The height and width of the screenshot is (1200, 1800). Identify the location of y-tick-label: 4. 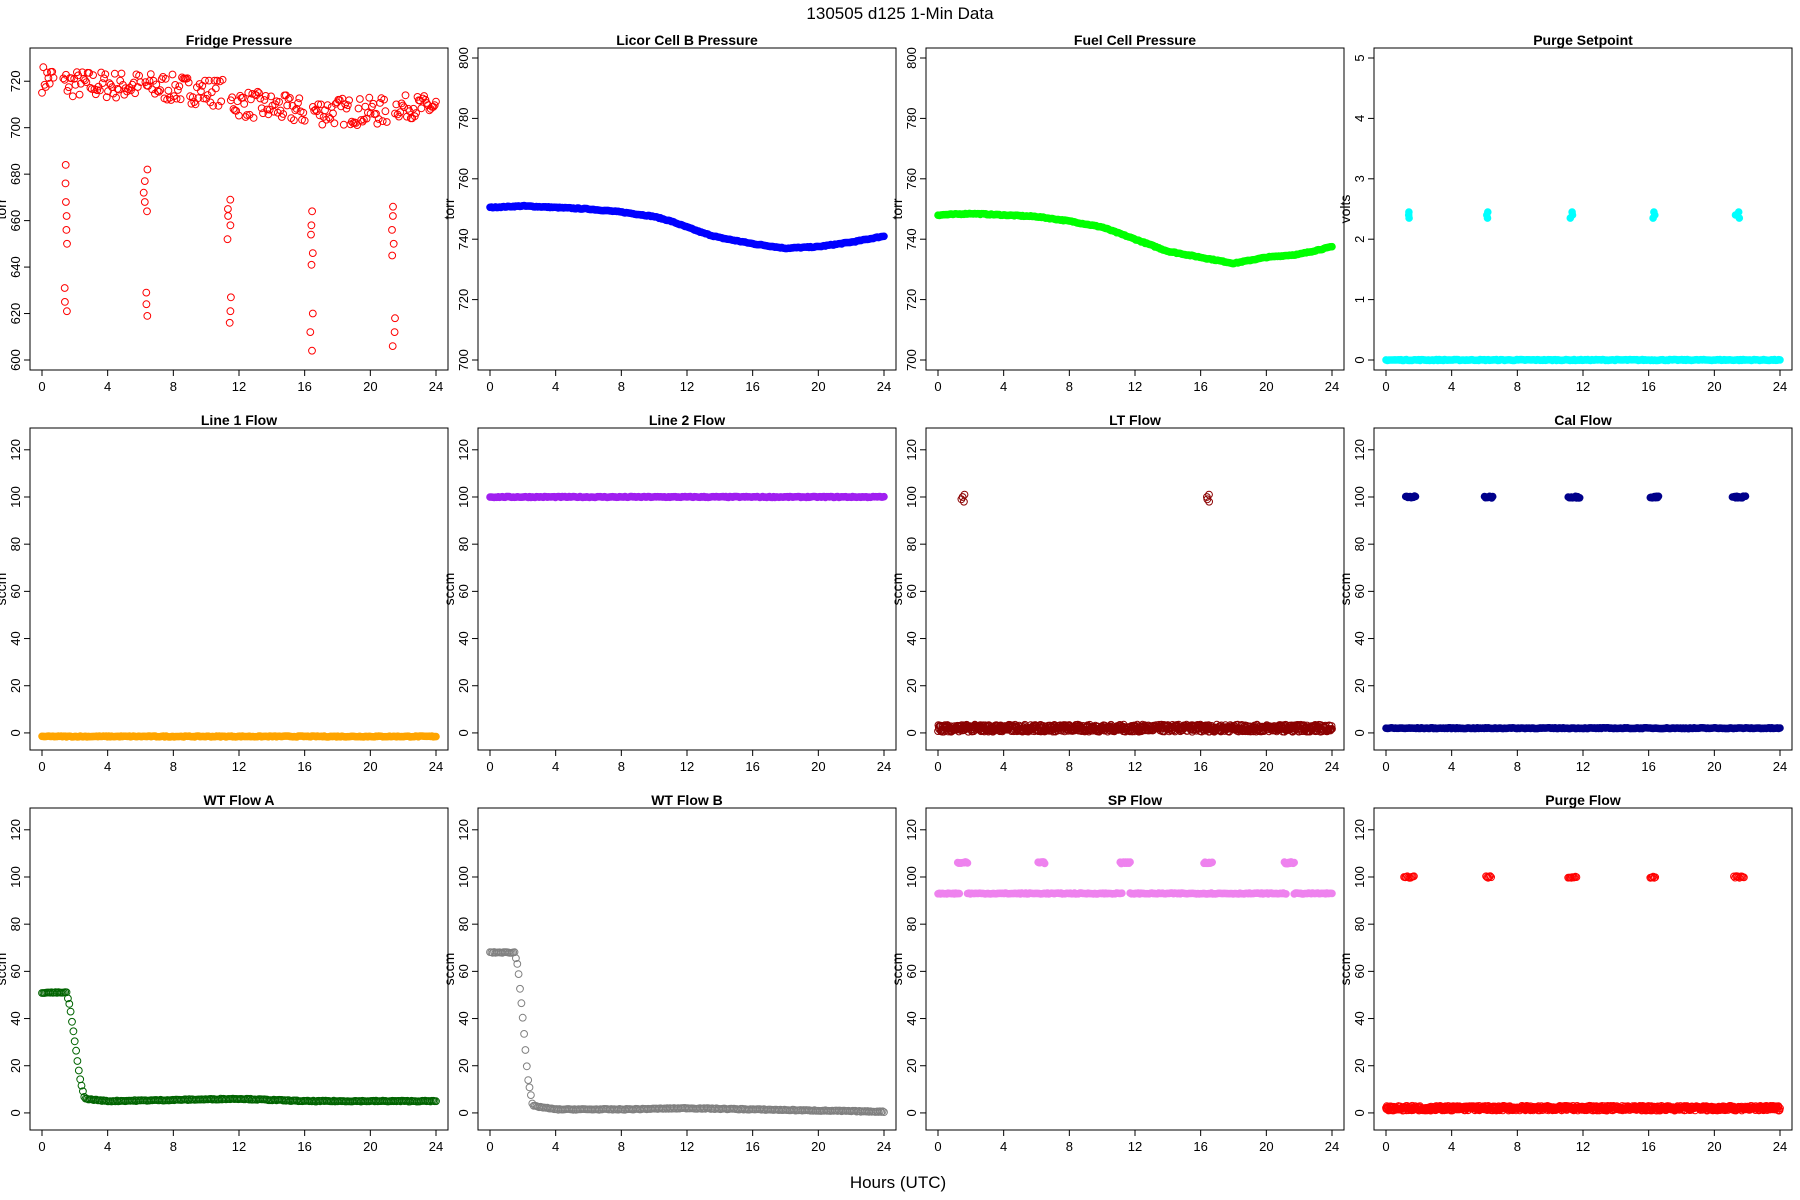
(1359, 118).